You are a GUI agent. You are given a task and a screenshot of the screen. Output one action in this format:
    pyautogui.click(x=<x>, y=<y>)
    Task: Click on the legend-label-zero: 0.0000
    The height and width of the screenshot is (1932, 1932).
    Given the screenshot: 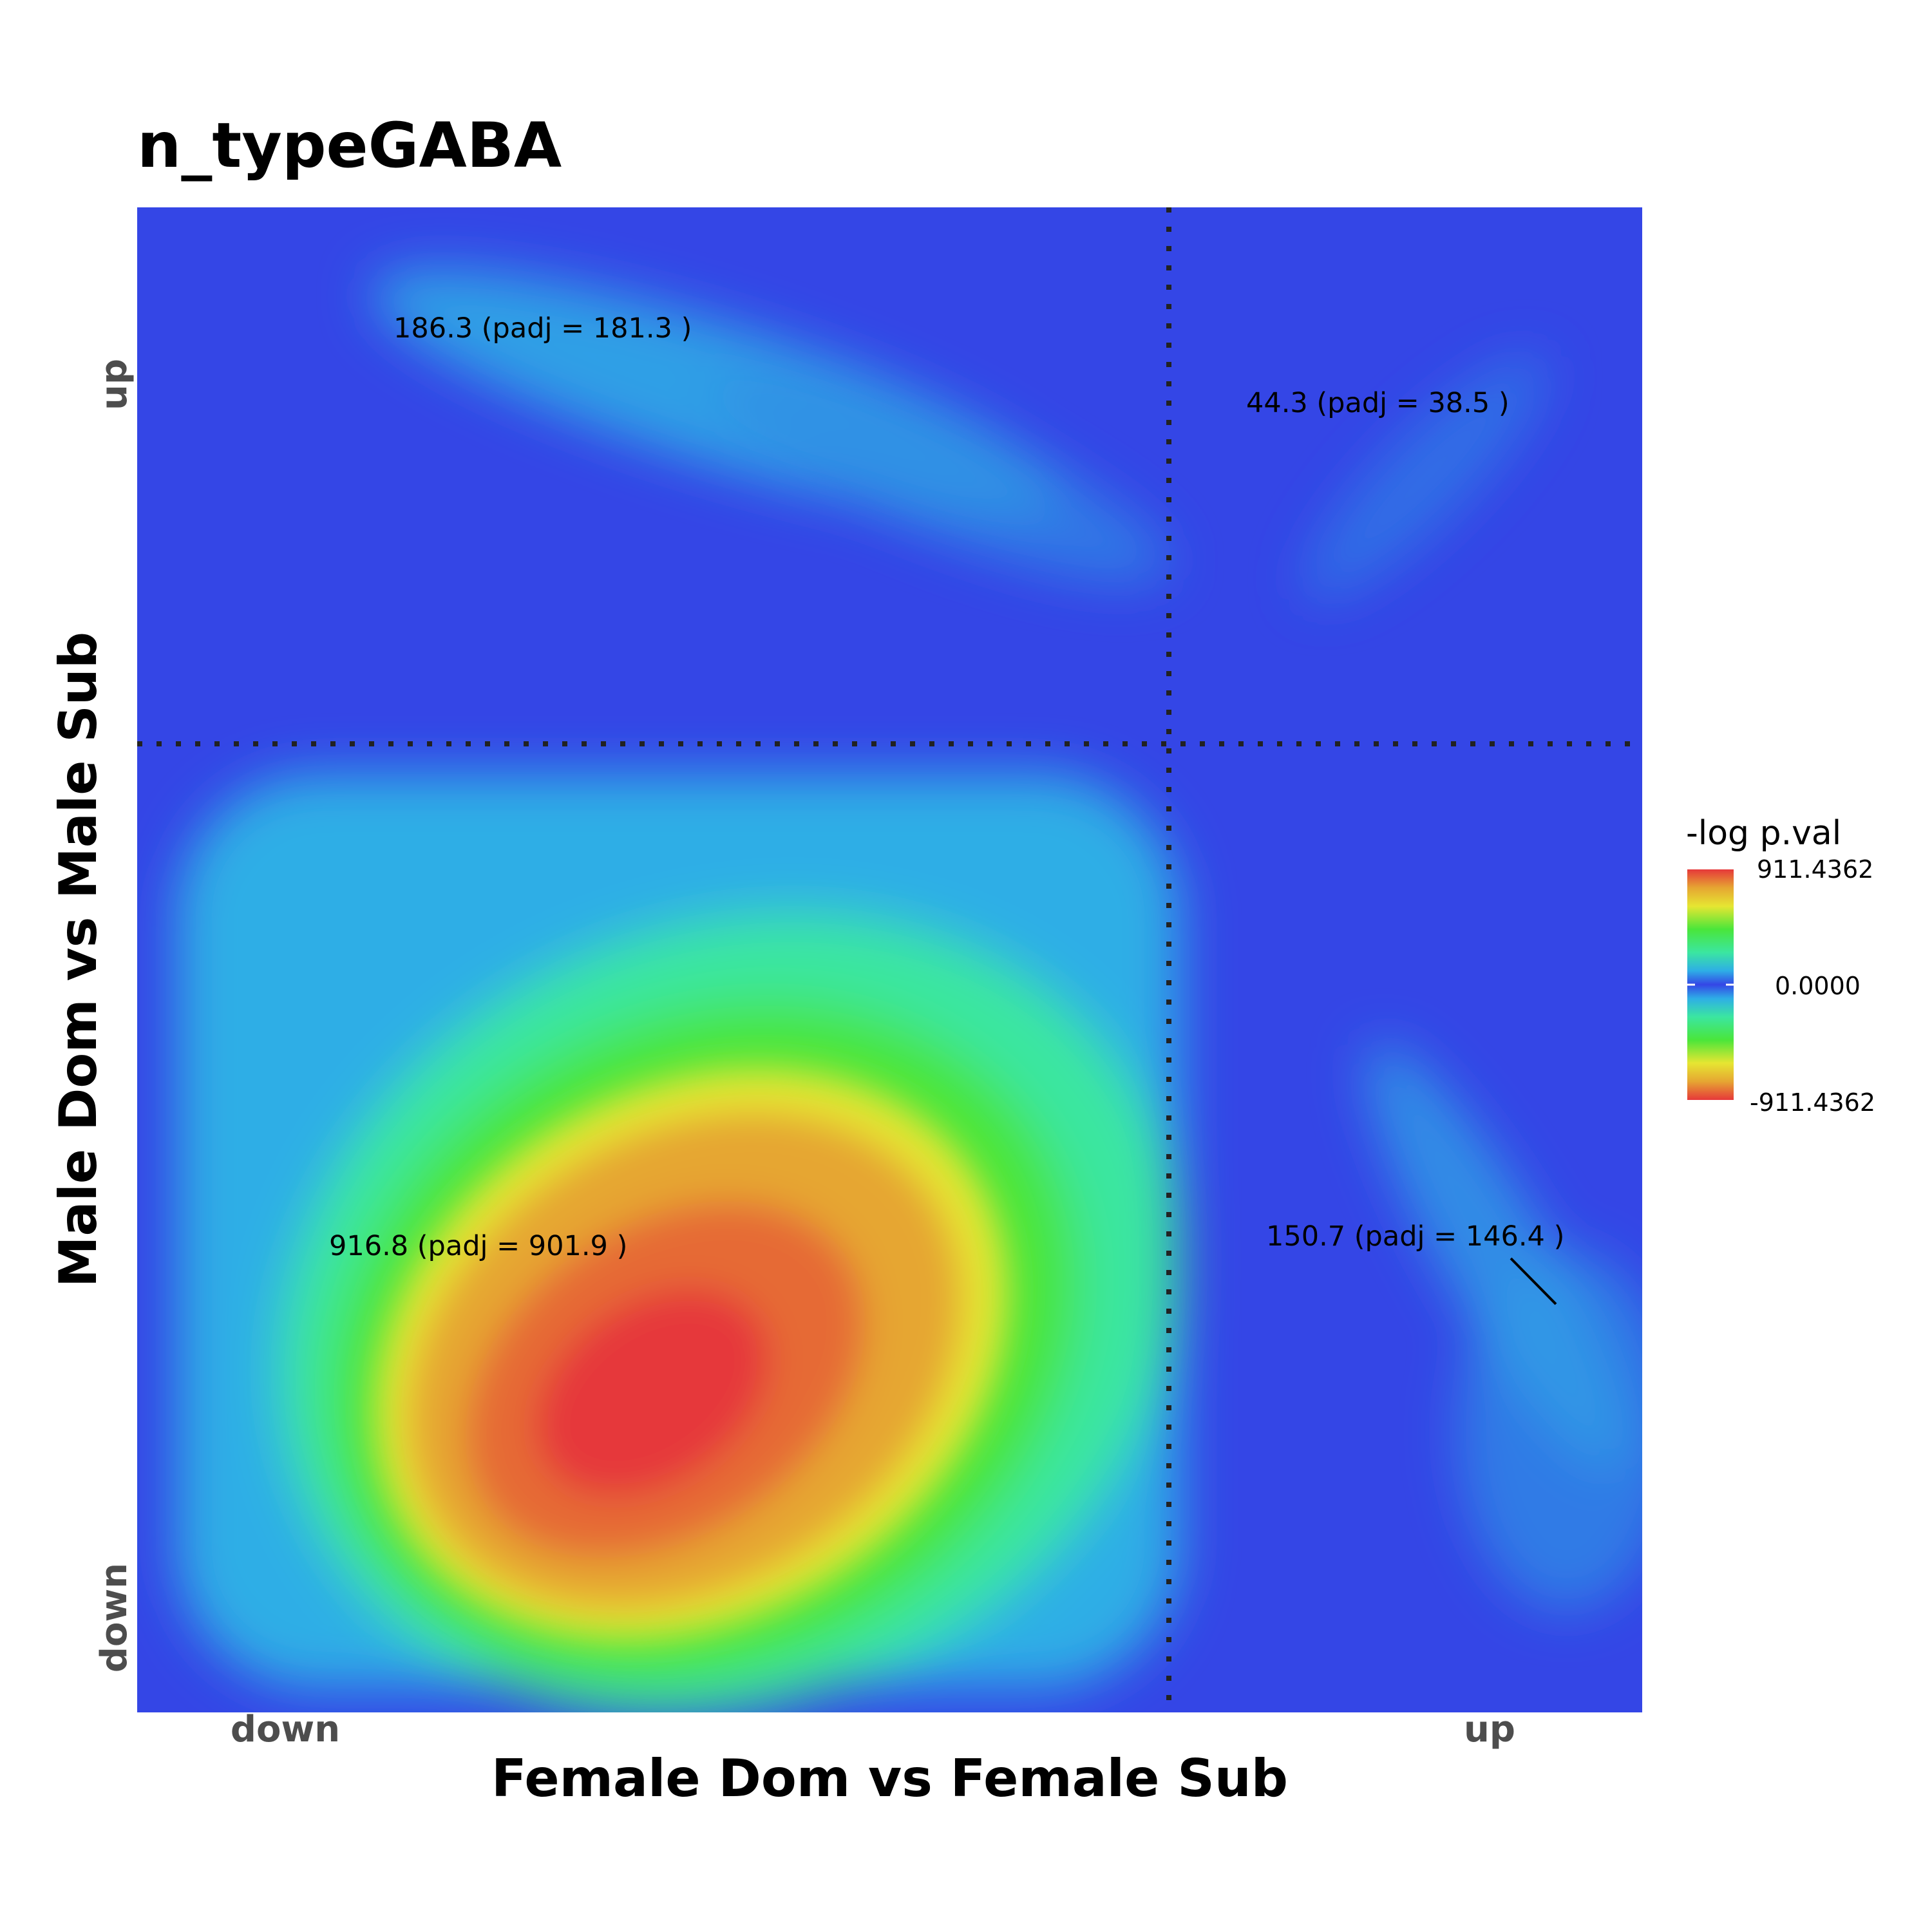 What is the action you would take?
    pyautogui.click(x=1818, y=986)
    